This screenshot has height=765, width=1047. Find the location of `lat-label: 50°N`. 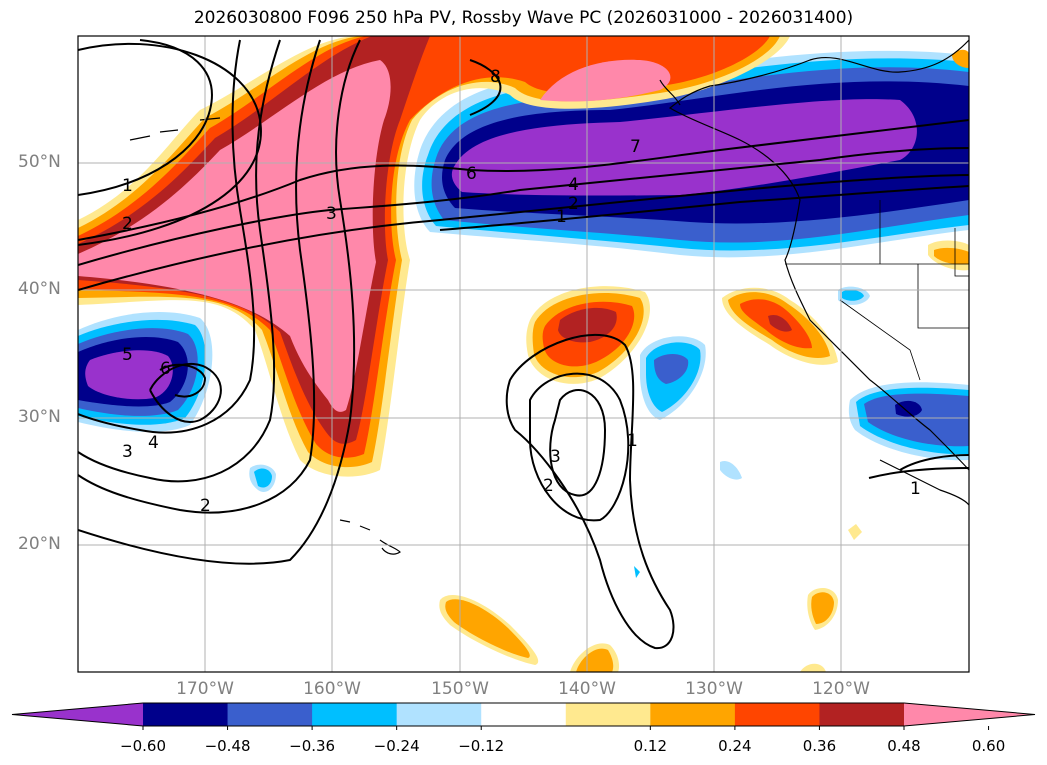

lat-label: 50°N is located at coordinates (39, 162).